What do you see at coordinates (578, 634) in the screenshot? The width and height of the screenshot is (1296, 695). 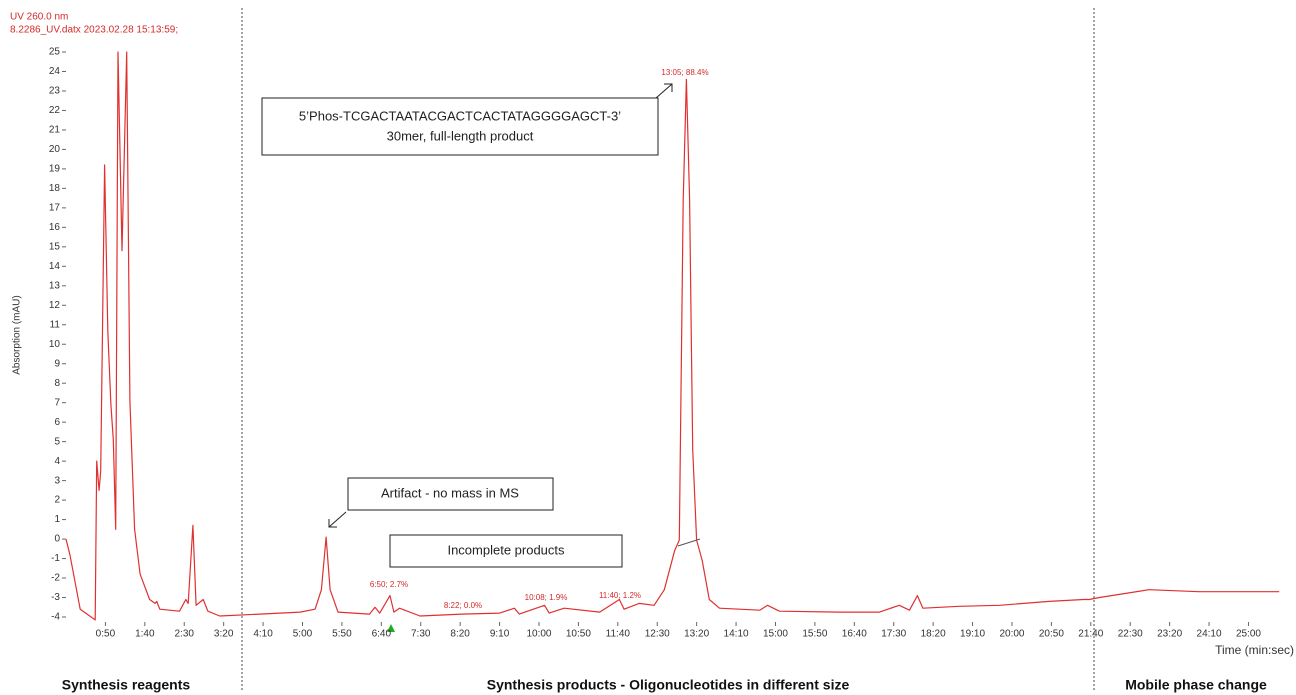 I see `x-tick-label: 10:50` at bounding box center [578, 634].